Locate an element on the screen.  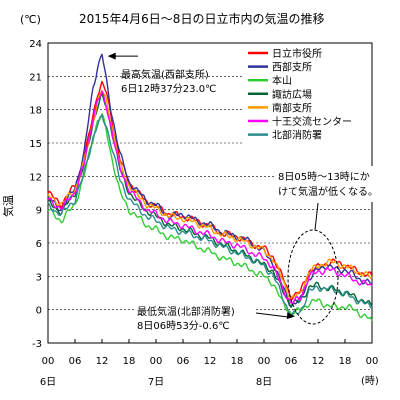
legend-label: 日立市役所 is located at coordinates (297, 53).